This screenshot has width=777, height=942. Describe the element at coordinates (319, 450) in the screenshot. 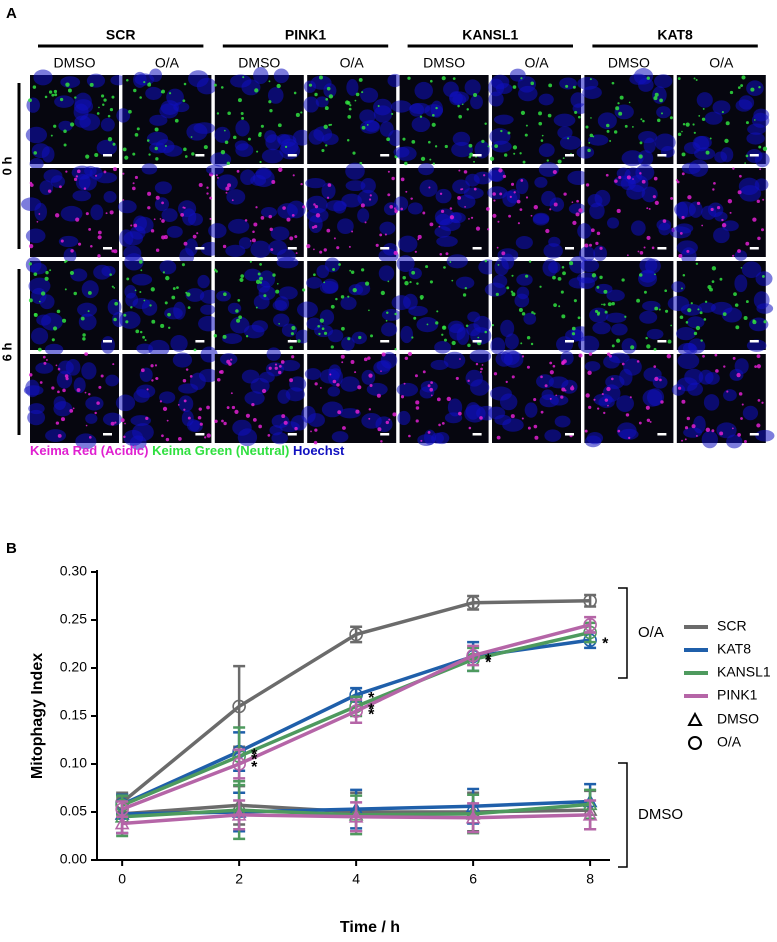

I see `channel-name: Hoechst` at that location.